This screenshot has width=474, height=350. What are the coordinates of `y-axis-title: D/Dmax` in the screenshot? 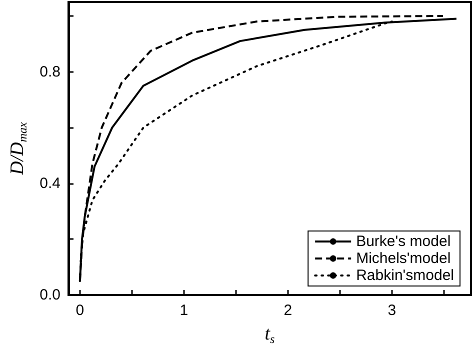 It's located at (18, 148).